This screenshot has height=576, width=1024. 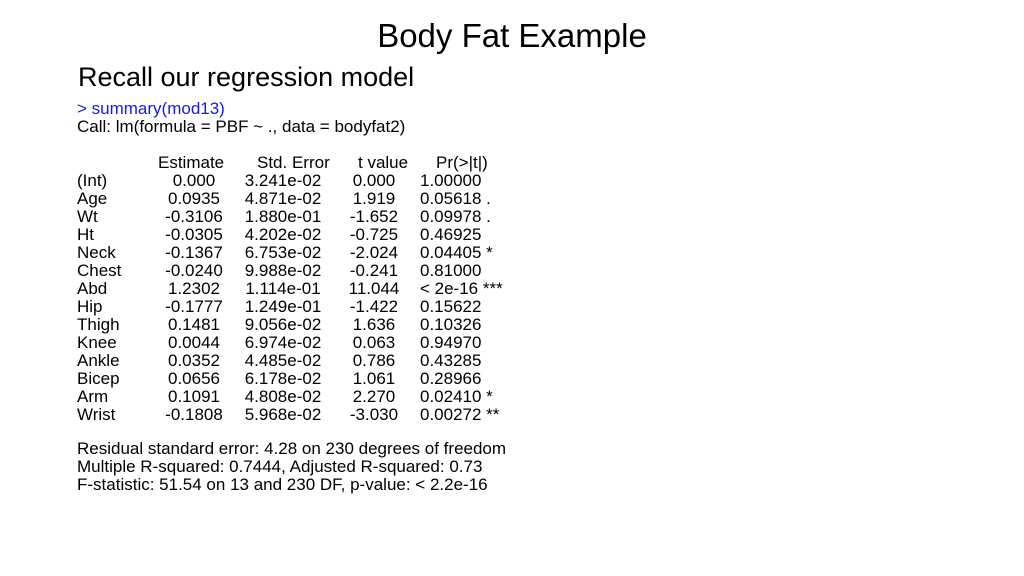 What do you see at coordinates (374, 324) in the screenshot?
I see `coef-t-value: 1.636` at bounding box center [374, 324].